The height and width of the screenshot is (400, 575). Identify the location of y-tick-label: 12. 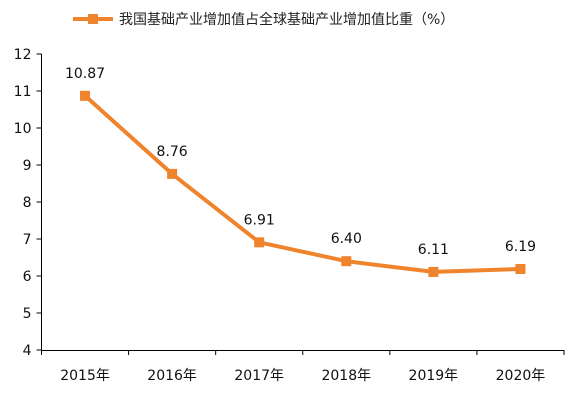
(23, 55).